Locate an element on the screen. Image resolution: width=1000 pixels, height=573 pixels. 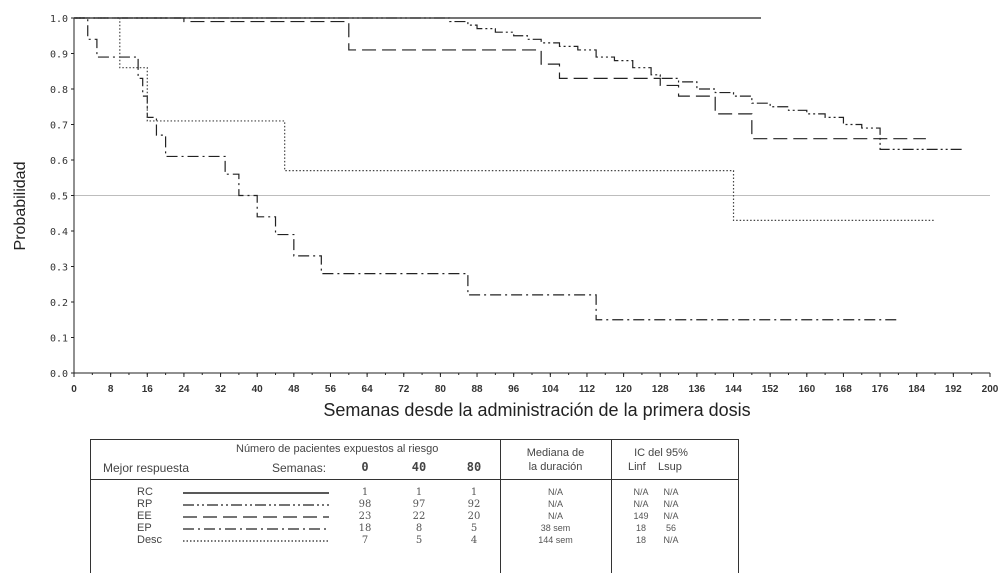
x-tick-label: 152 is located at coordinates (770, 389).